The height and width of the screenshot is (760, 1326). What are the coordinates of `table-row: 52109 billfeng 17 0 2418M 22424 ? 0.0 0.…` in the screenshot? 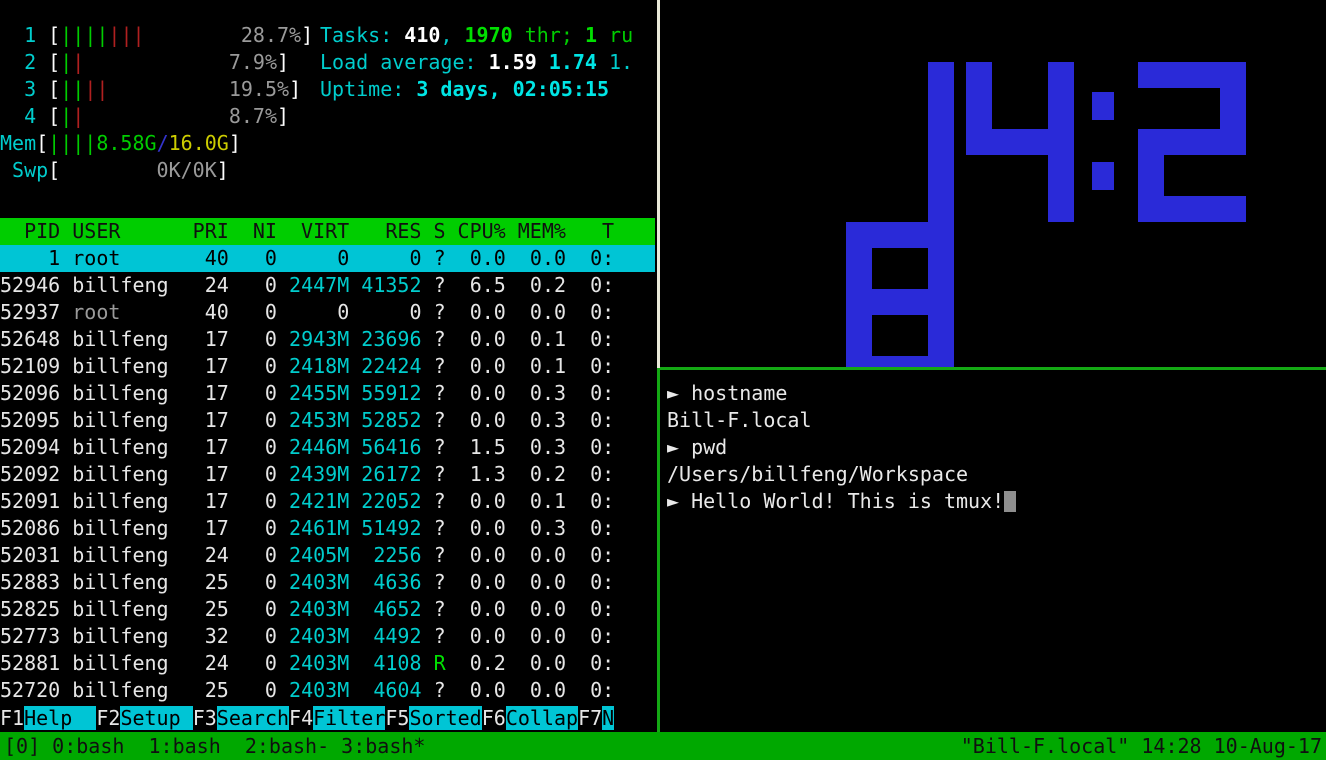 It's located at (327, 366).